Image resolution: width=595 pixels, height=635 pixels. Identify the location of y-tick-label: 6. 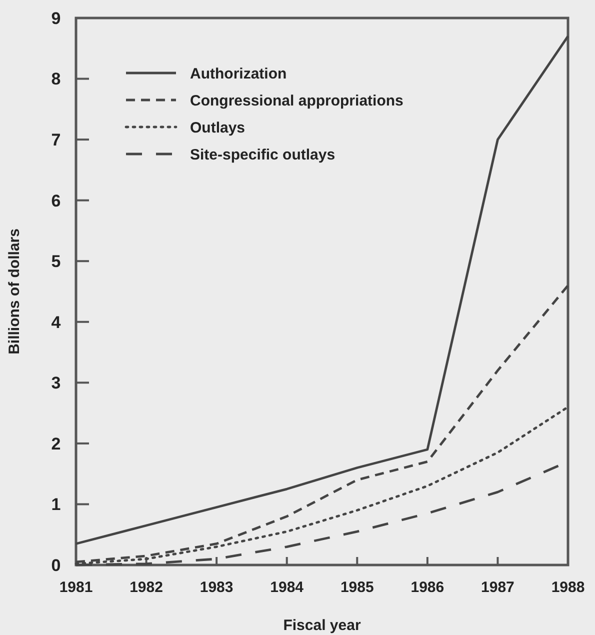
(56, 200).